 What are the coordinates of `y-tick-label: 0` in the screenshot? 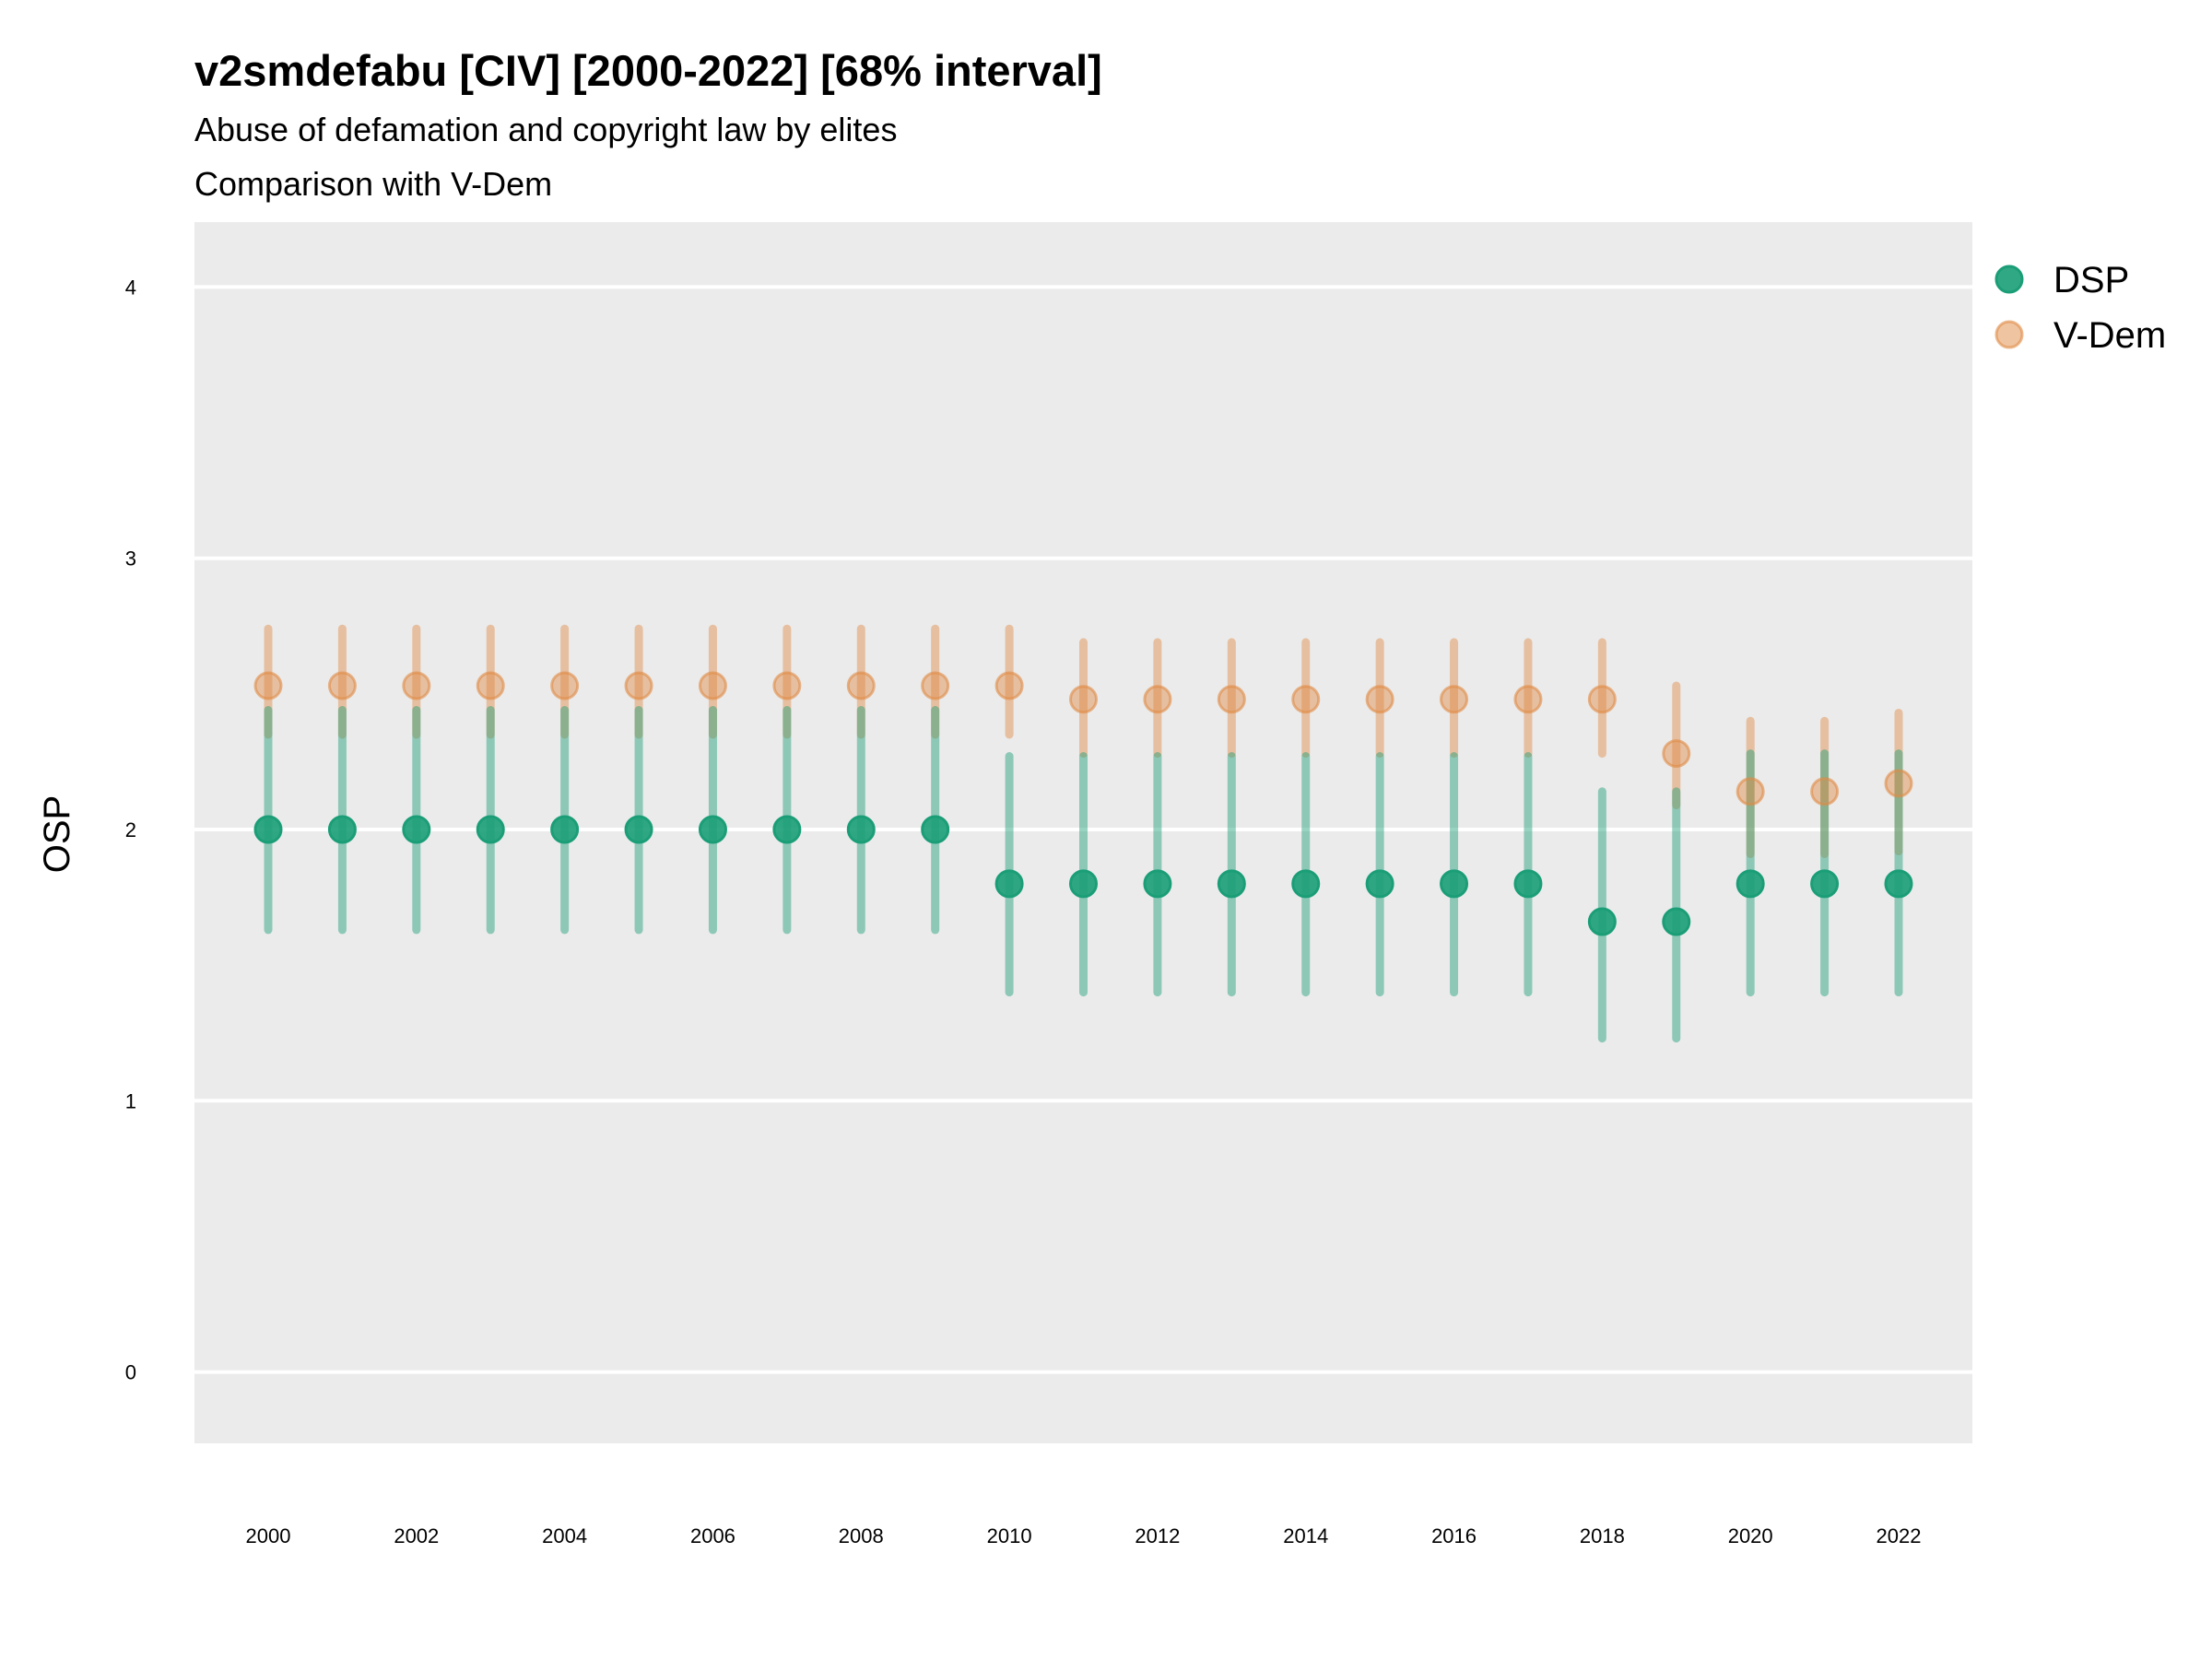 It's located at (130, 1372).